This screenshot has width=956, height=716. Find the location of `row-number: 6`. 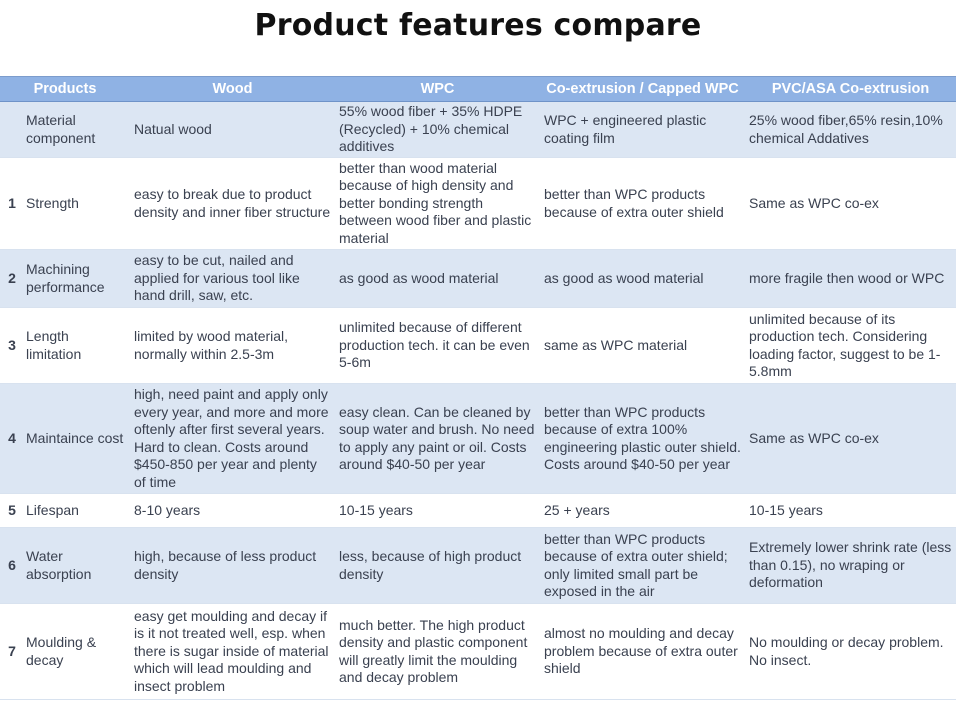

row-number: 6 is located at coordinates (12, 565).